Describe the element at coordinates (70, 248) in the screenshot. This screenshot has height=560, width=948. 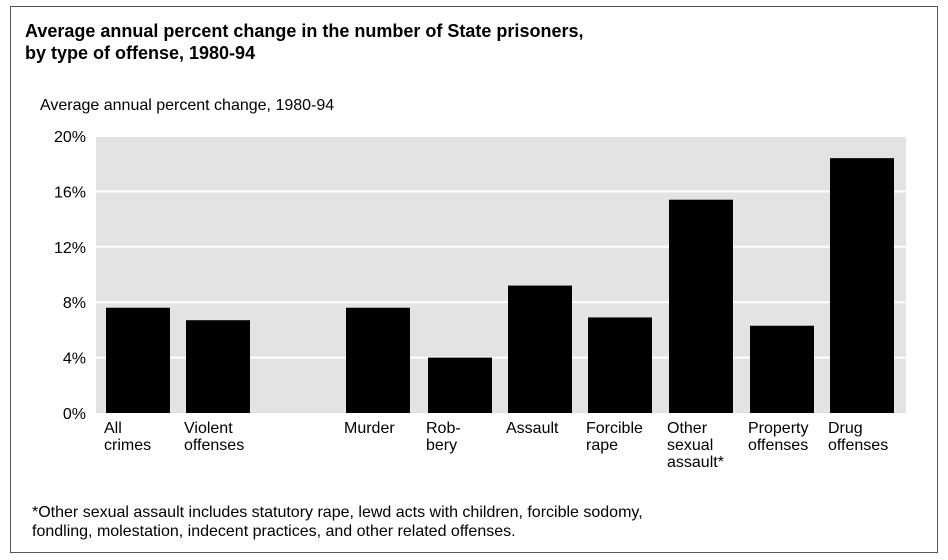
I see `y-tick-label: 12%` at that location.